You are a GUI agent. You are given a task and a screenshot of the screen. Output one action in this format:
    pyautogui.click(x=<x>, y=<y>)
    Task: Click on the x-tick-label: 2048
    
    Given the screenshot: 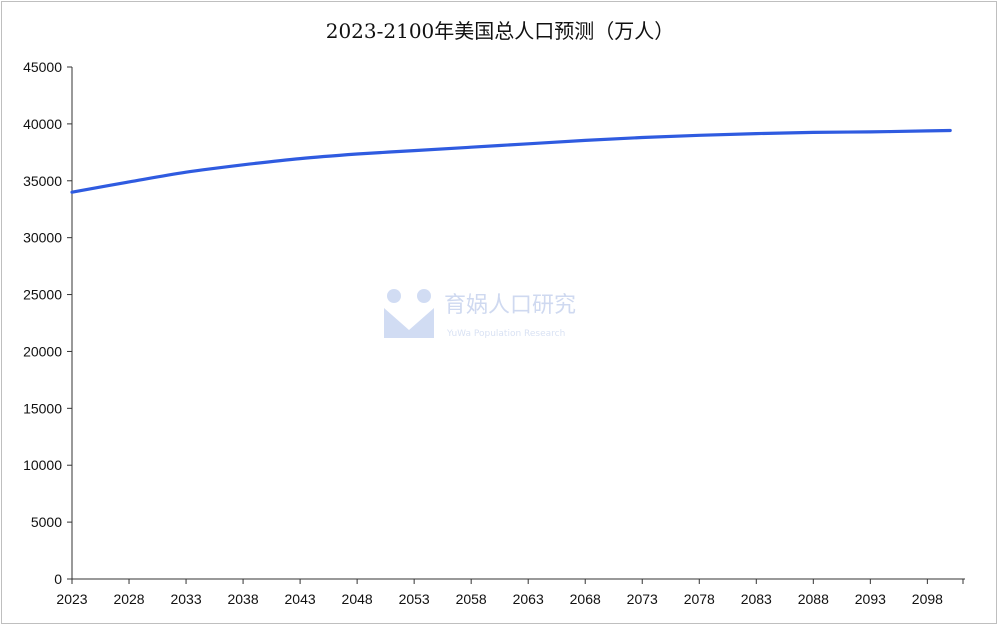 What is the action you would take?
    pyautogui.click(x=357, y=599)
    